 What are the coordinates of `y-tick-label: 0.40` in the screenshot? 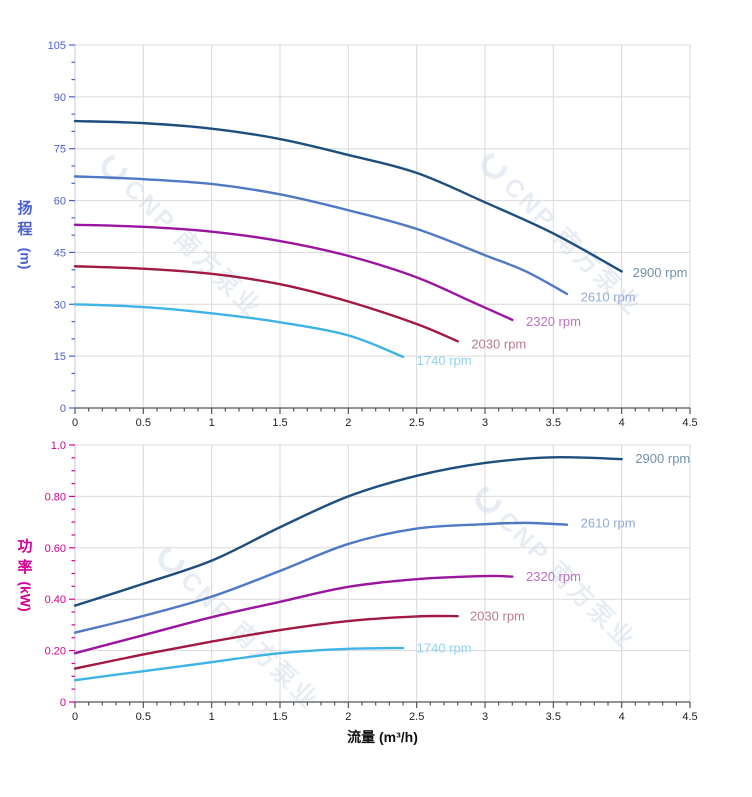 It's located at (55, 600).